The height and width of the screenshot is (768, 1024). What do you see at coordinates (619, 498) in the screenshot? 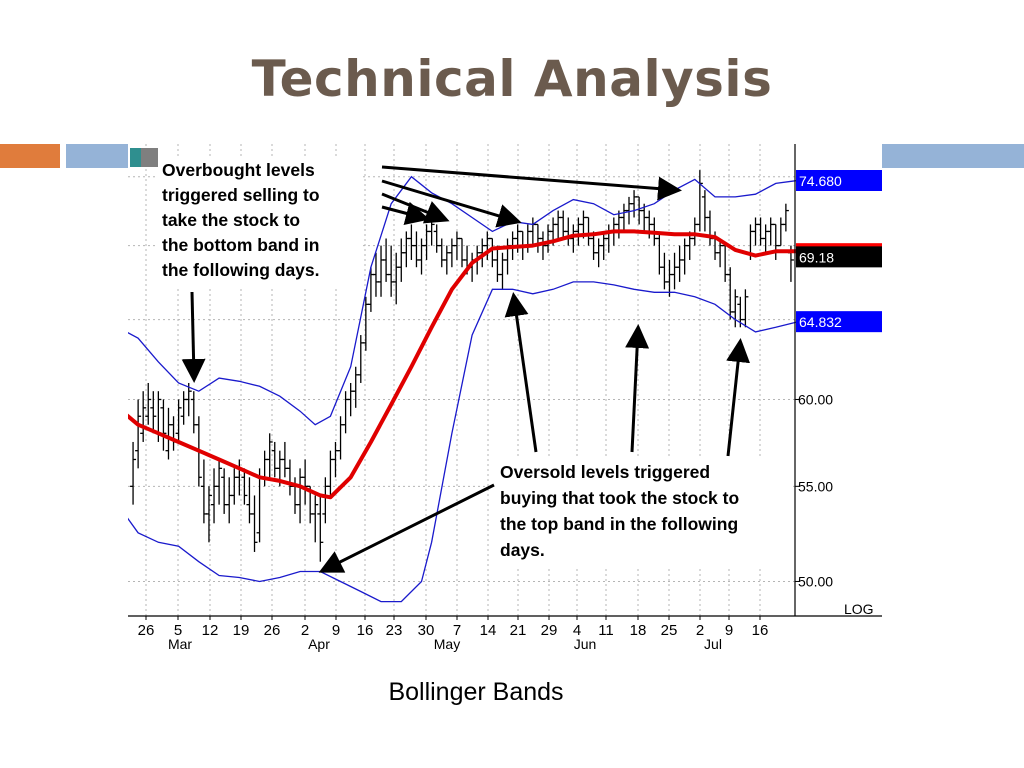
I see `oversold-annotation-line: buying that took the stock to` at bounding box center [619, 498].